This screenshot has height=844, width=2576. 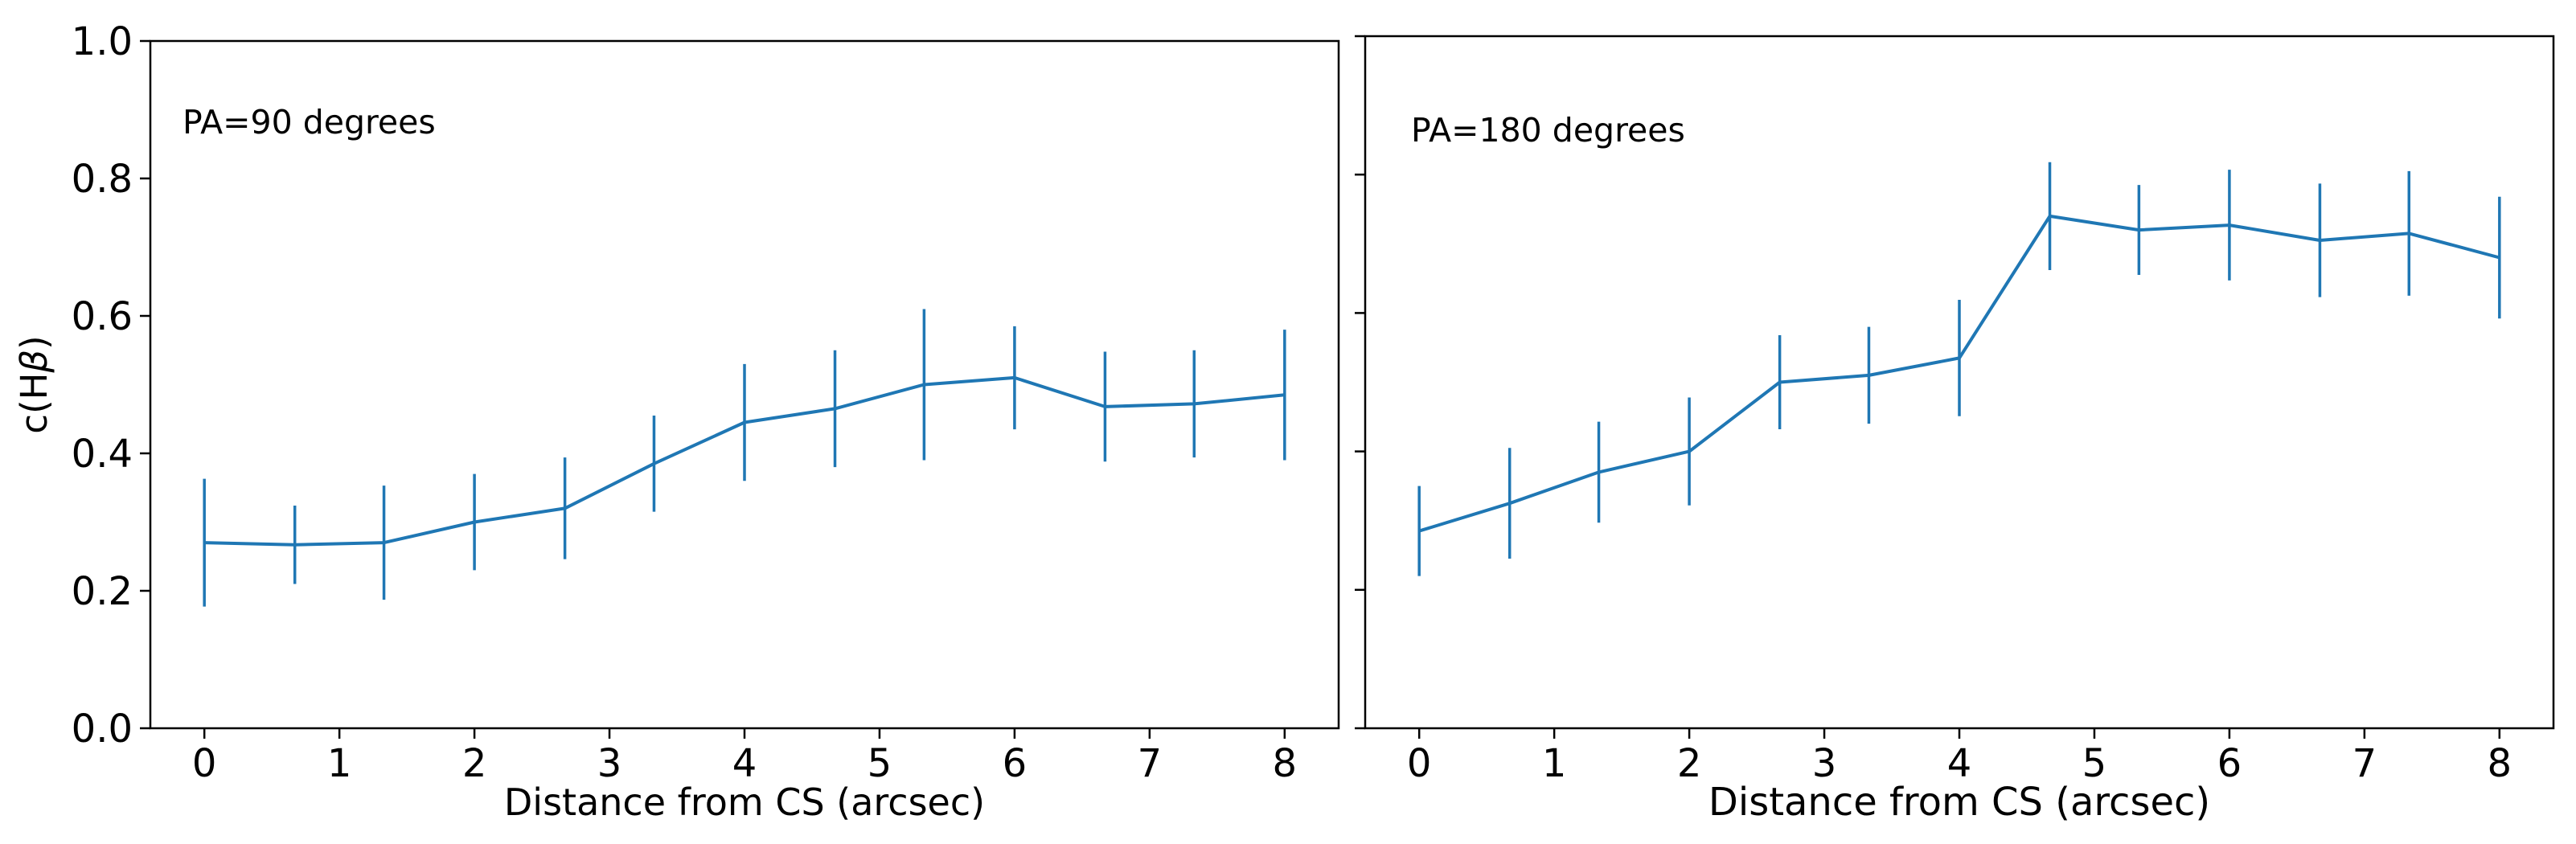 What do you see at coordinates (1419, 764) in the screenshot?
I see `pa180-x-tick-label: 0` at bounding box center [1419, 764].